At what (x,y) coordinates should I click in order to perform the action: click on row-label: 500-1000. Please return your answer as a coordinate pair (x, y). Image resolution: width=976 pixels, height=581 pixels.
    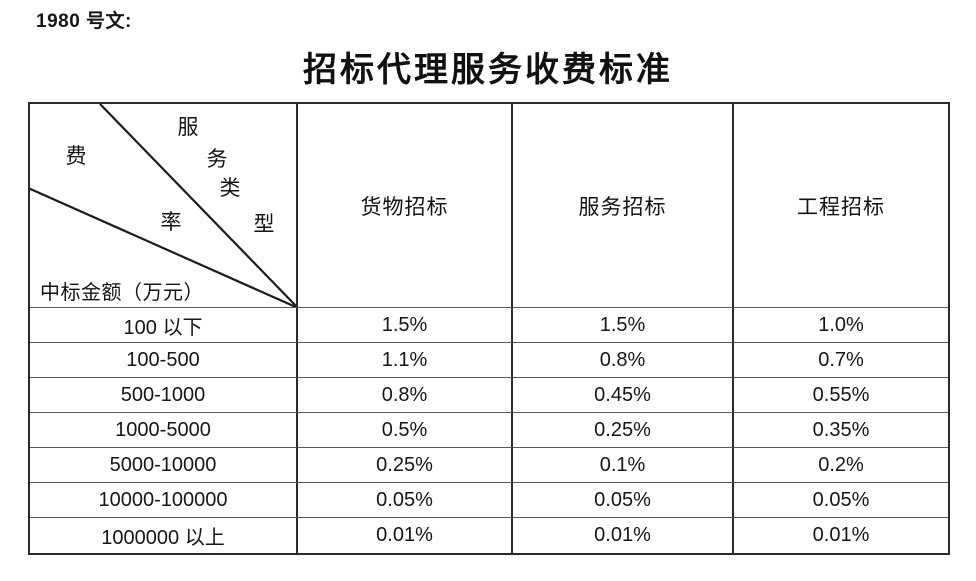
    Looking at the image, I should click on (164, 395).